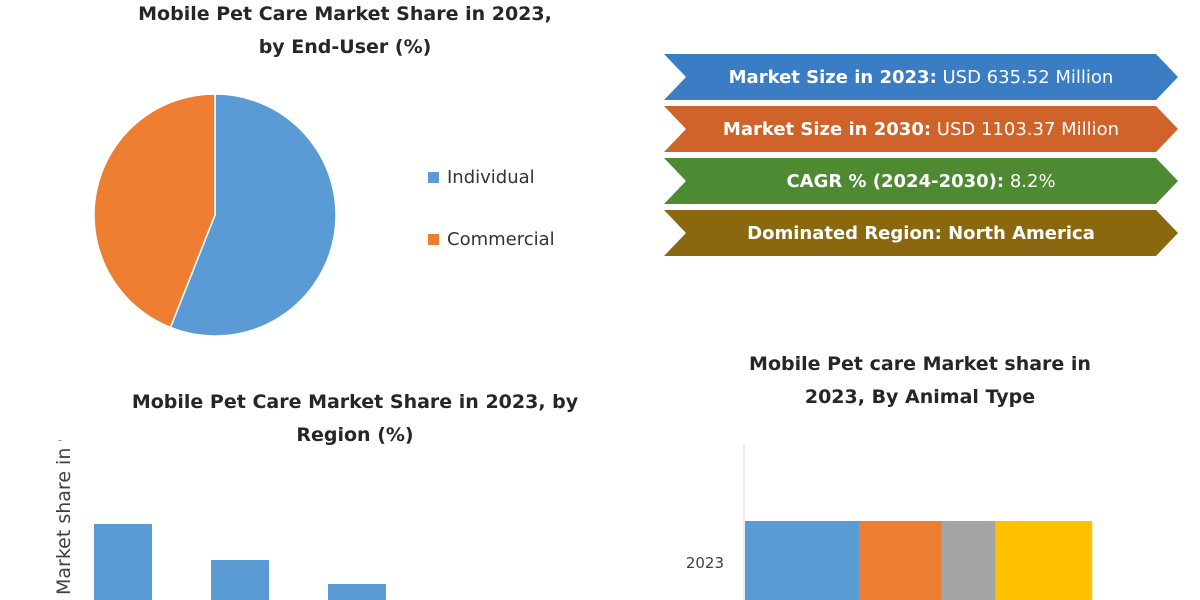  What do you see at coordinates (920, 364) in the screenshot?
I see `animal-title-line-1: Mobile Pet care Market share in` at bounding box center [920, 364].